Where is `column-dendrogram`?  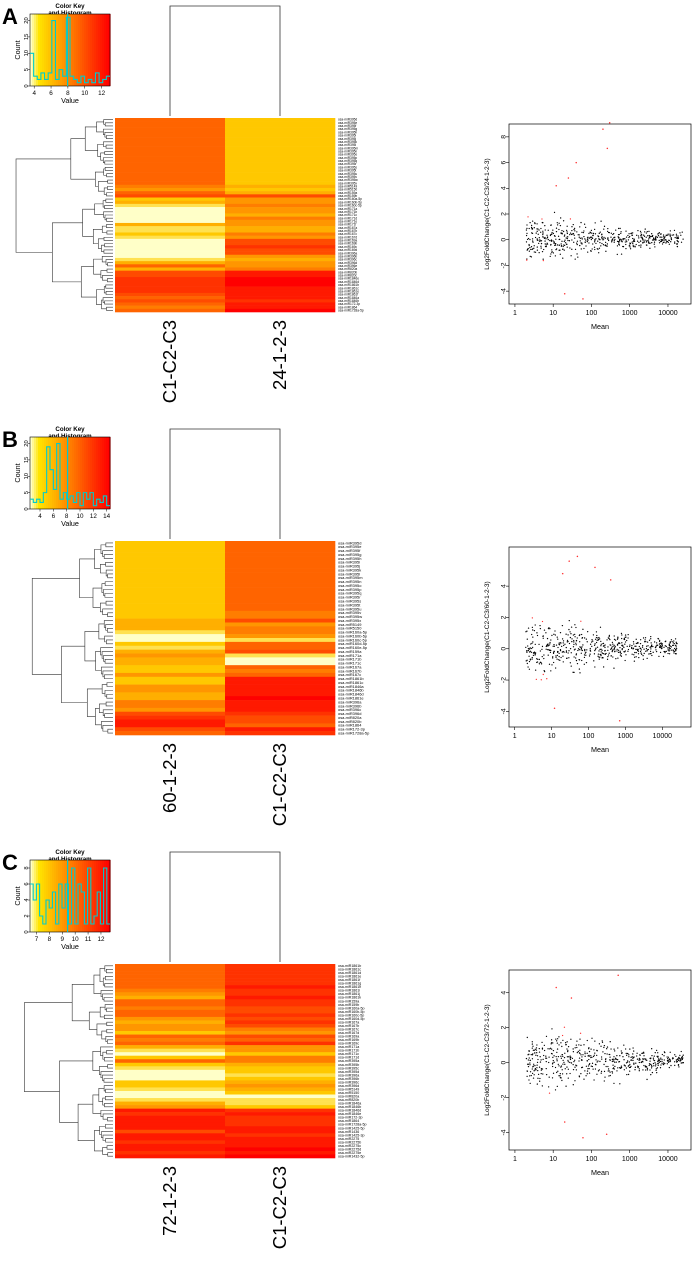
column-dendrogram is located at coordinates (225, 906).